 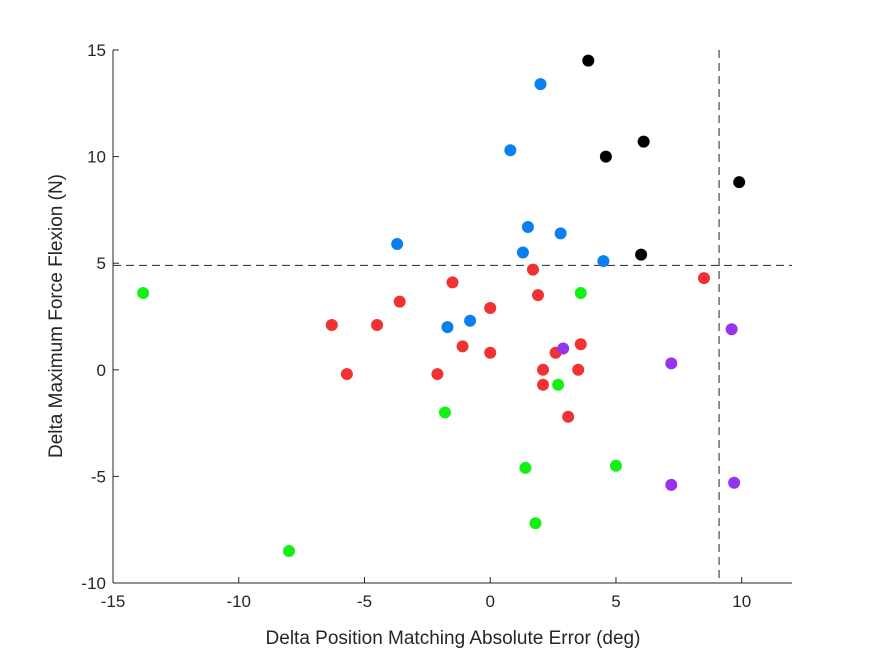 I want to click on y-tick-label: 10, so click(x=96, y=157).